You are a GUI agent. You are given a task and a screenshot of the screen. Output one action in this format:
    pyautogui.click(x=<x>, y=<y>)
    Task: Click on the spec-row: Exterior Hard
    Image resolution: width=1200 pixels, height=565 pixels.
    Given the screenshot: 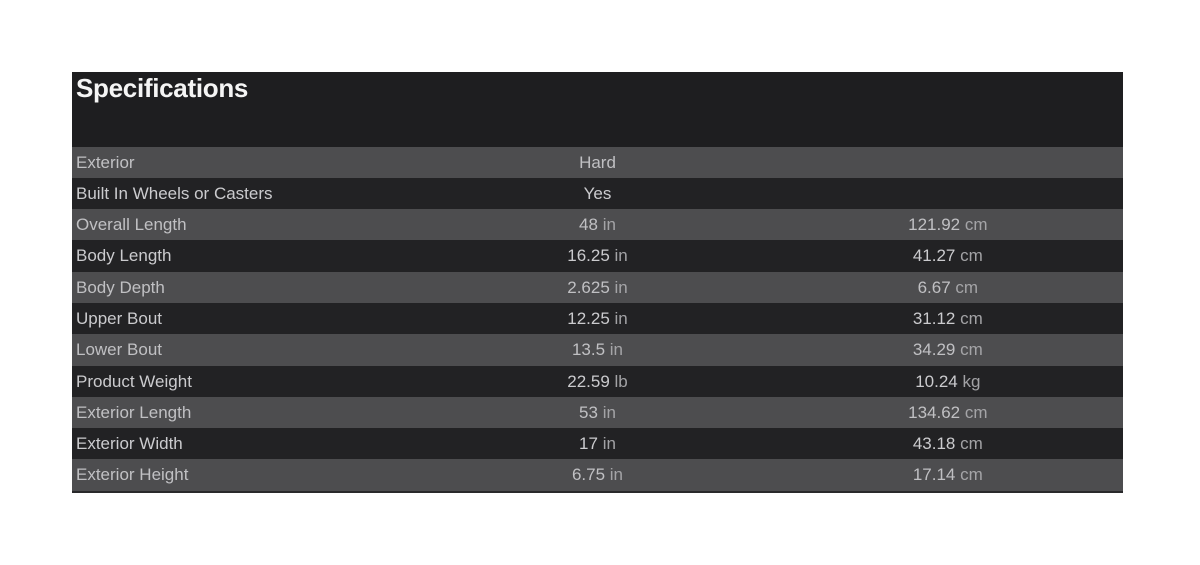 What is the action you would take?
    pyautogui.click(x=597, y=162)
    